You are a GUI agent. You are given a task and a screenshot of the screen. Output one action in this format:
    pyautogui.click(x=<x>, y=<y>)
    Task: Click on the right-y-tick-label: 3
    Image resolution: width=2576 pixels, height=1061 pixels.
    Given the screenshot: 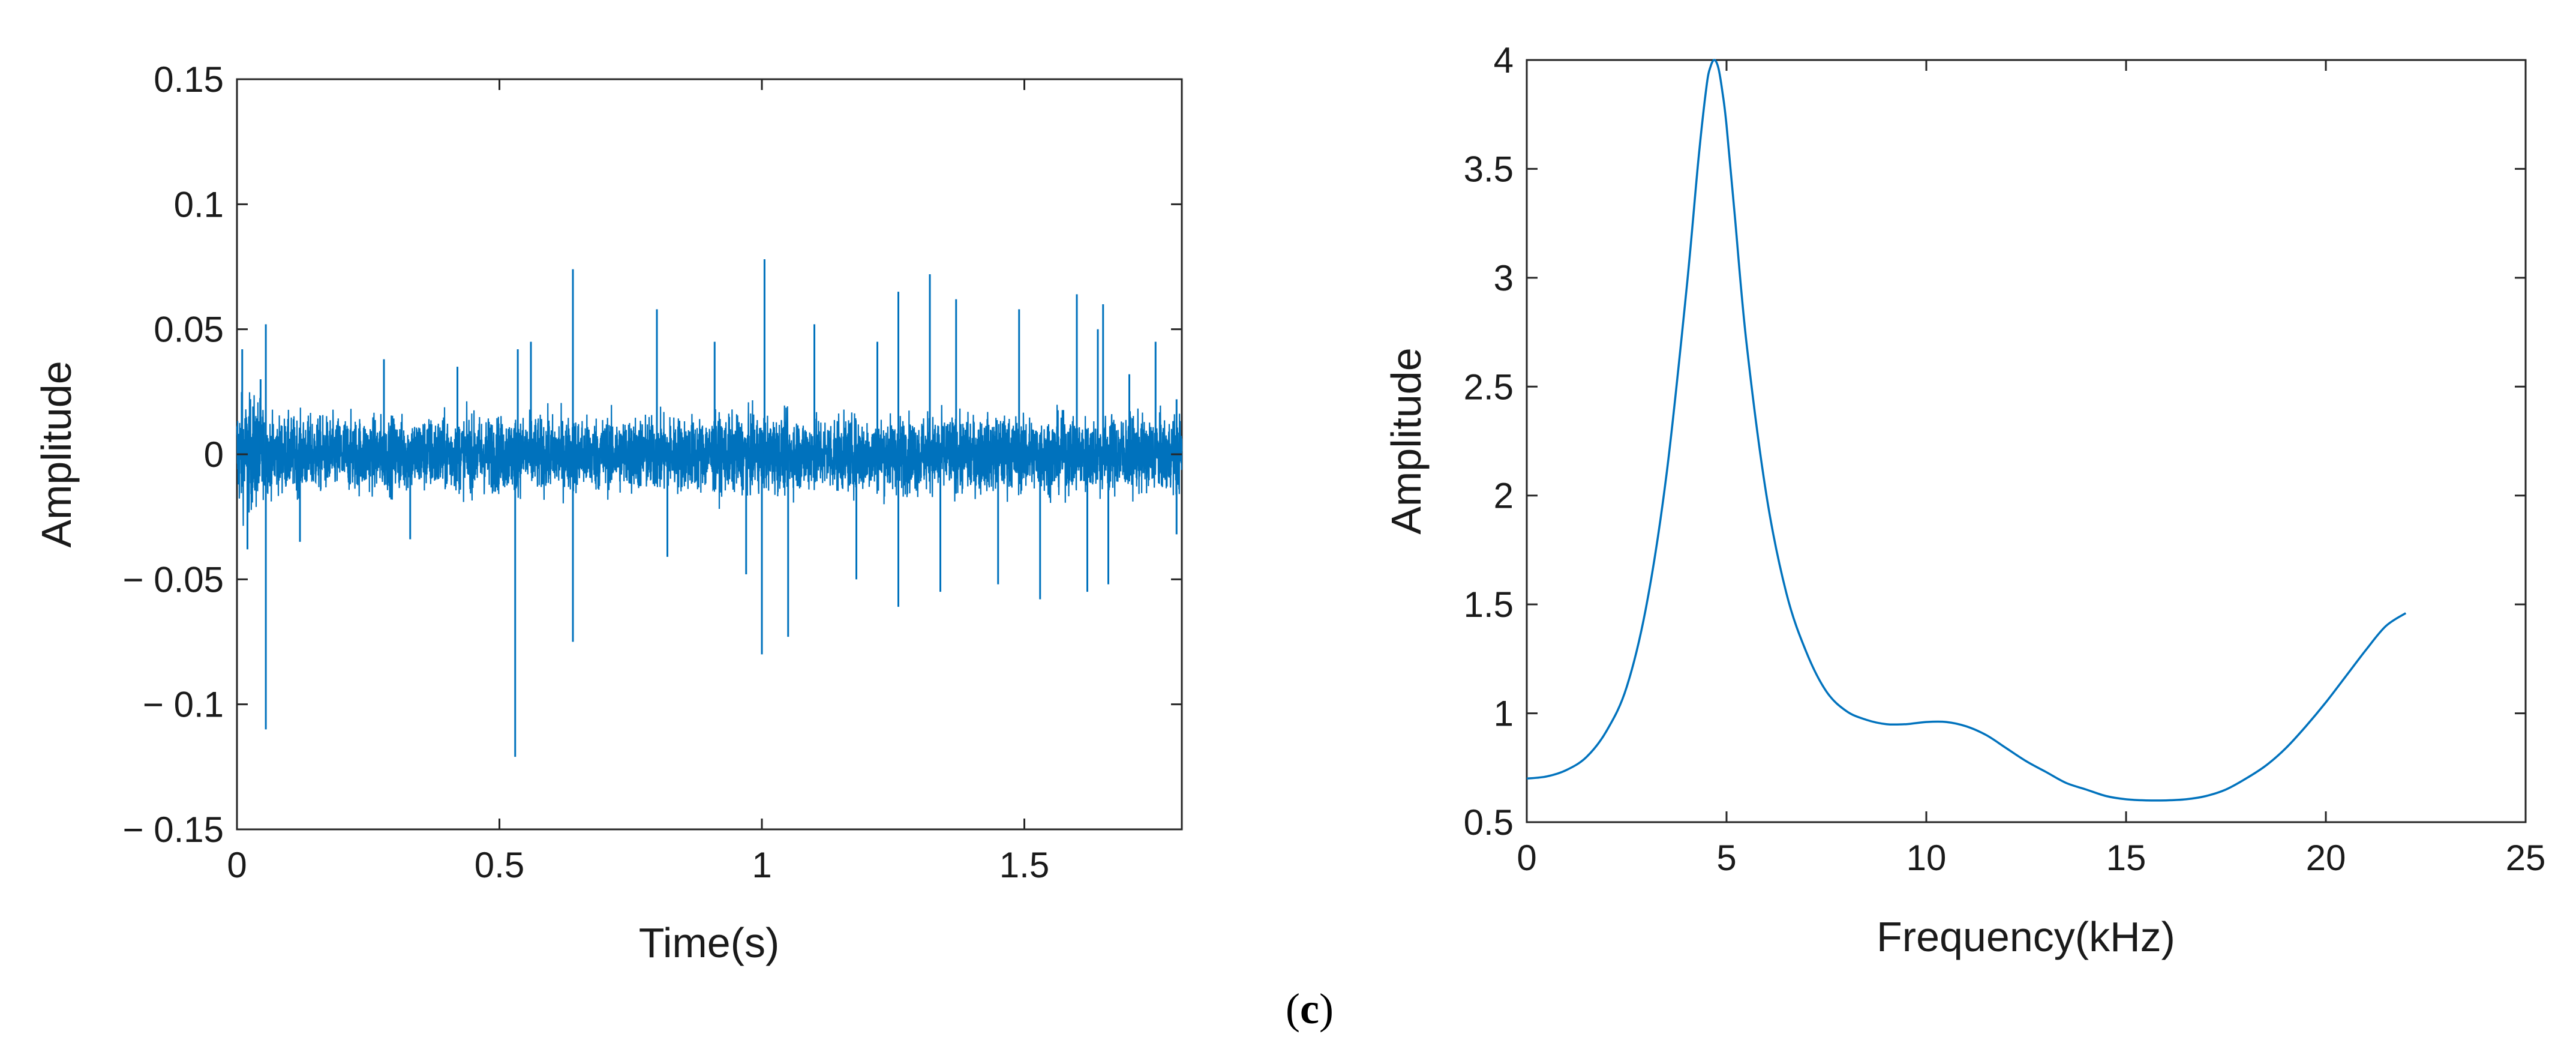 What is the action you would take?
    pyautogui.click(x=1504, y=278)
    